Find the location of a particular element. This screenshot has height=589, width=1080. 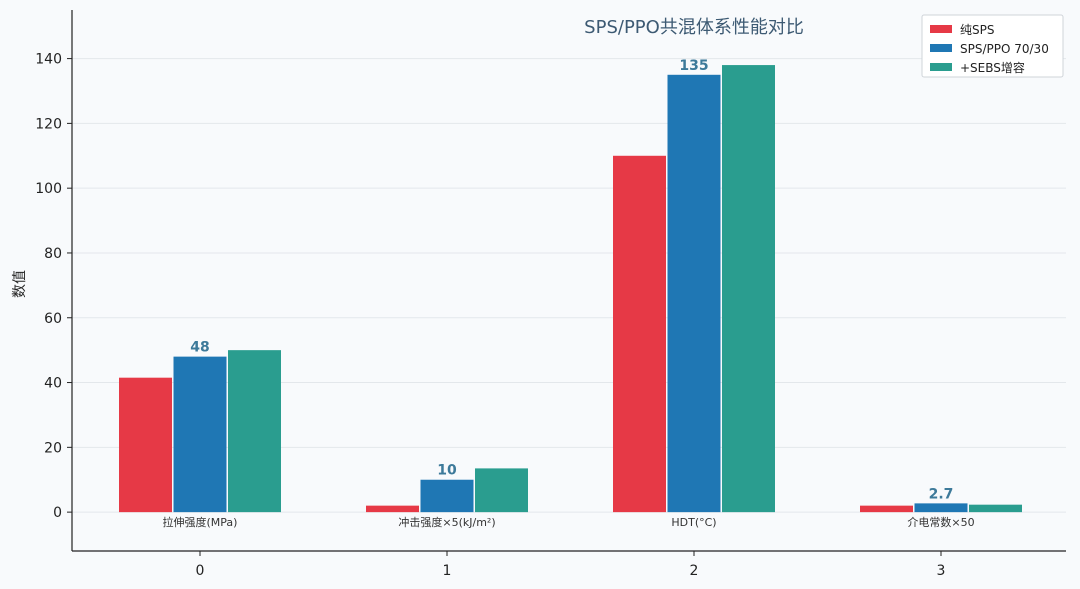

category-label: 冲击强度×5(kJ/m²) is located at coordinates (446, 522).